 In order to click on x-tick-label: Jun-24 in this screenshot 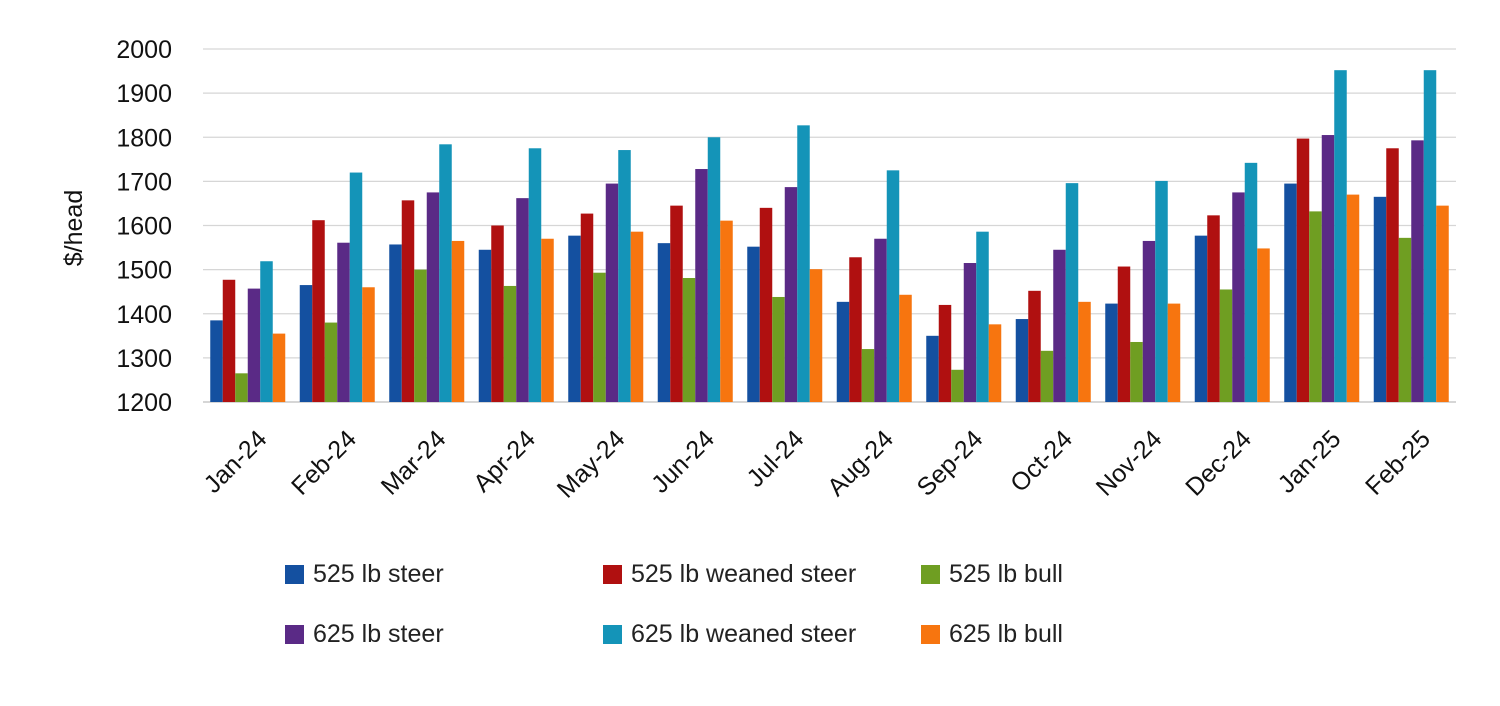, I will do `click(683, 462)`.